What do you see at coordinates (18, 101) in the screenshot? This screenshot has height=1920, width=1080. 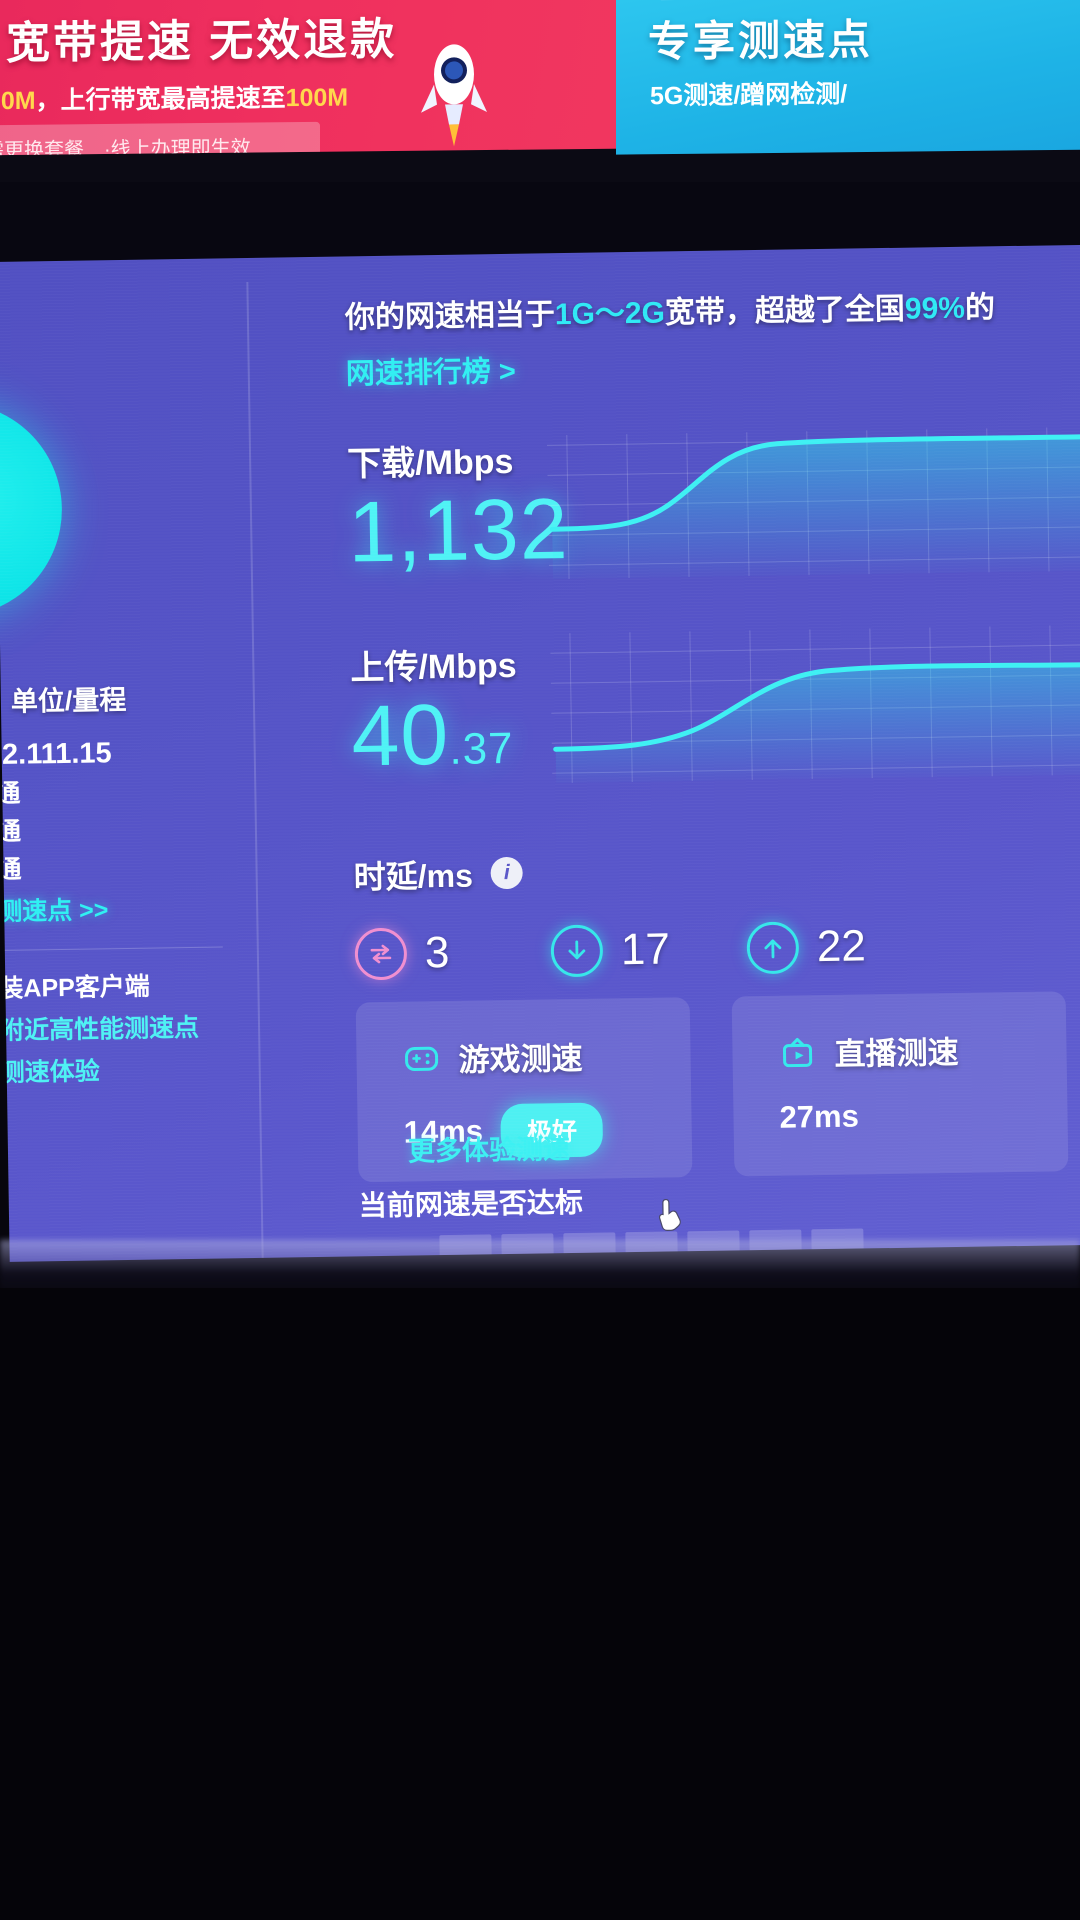 I see `promo-sub-hi1: 700M` at bounding box center [18, 101].